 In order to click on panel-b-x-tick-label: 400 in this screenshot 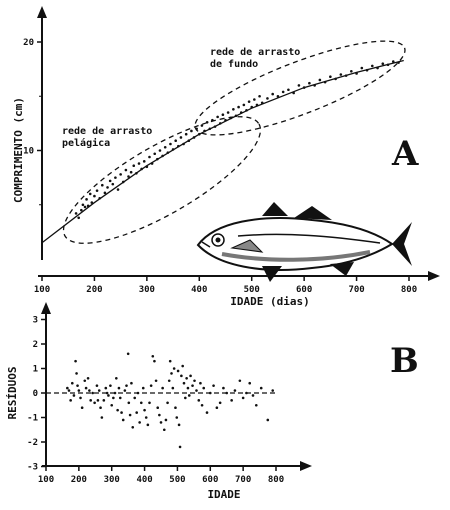, I will do `click(144, 480)`.